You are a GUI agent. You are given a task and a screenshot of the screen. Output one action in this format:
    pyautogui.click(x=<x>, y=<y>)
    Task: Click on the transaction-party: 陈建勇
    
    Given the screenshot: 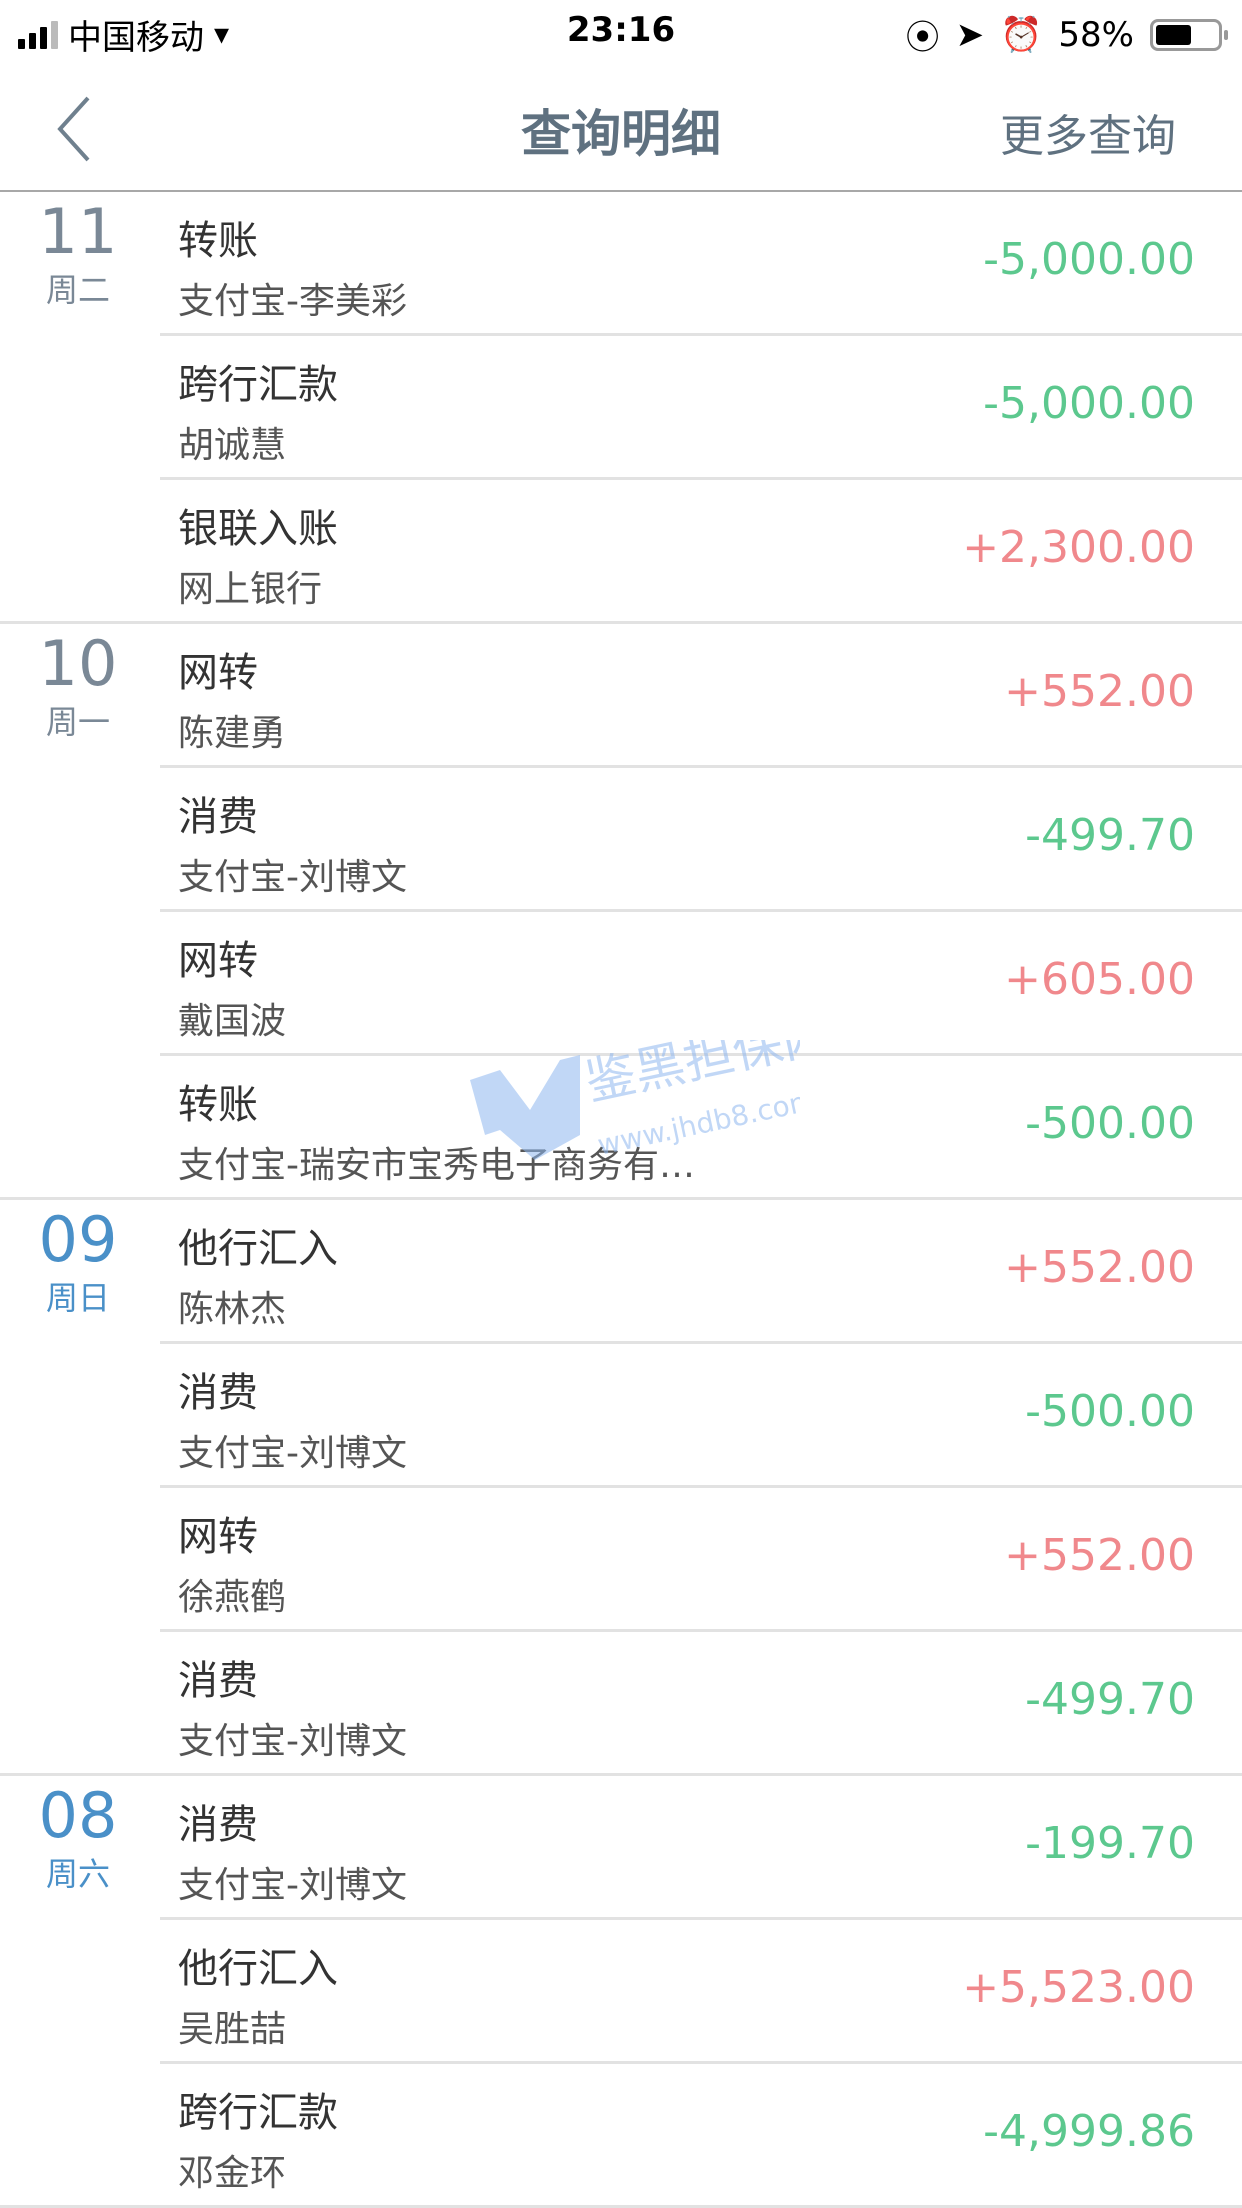 What is the action you would take?
    pyautogui.click(x=232, y=733)
    